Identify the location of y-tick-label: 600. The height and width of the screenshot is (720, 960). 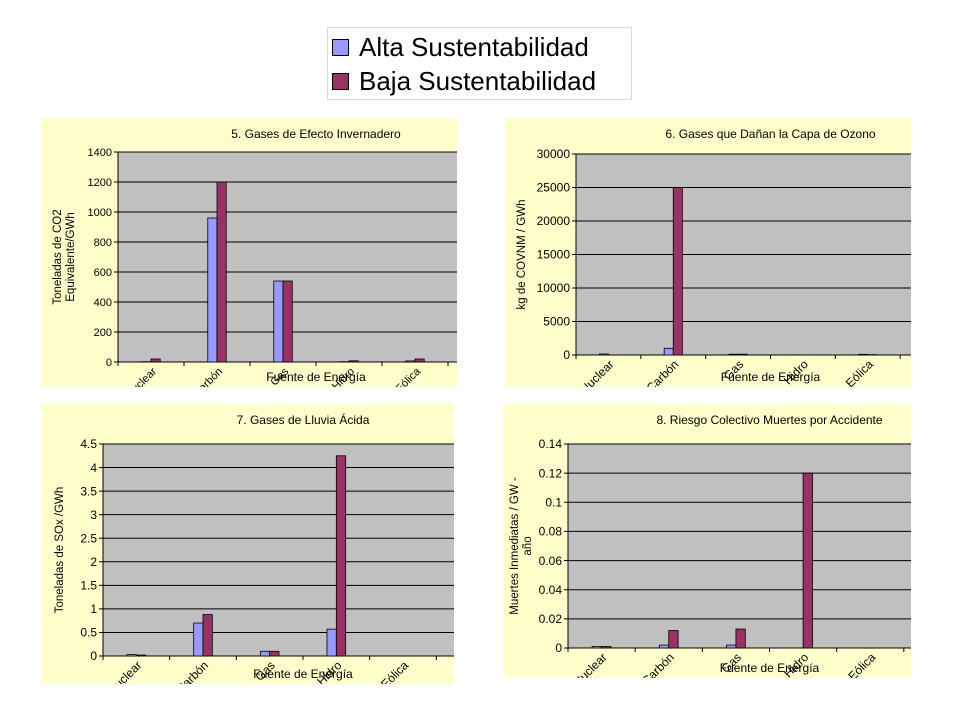
(103, 273).